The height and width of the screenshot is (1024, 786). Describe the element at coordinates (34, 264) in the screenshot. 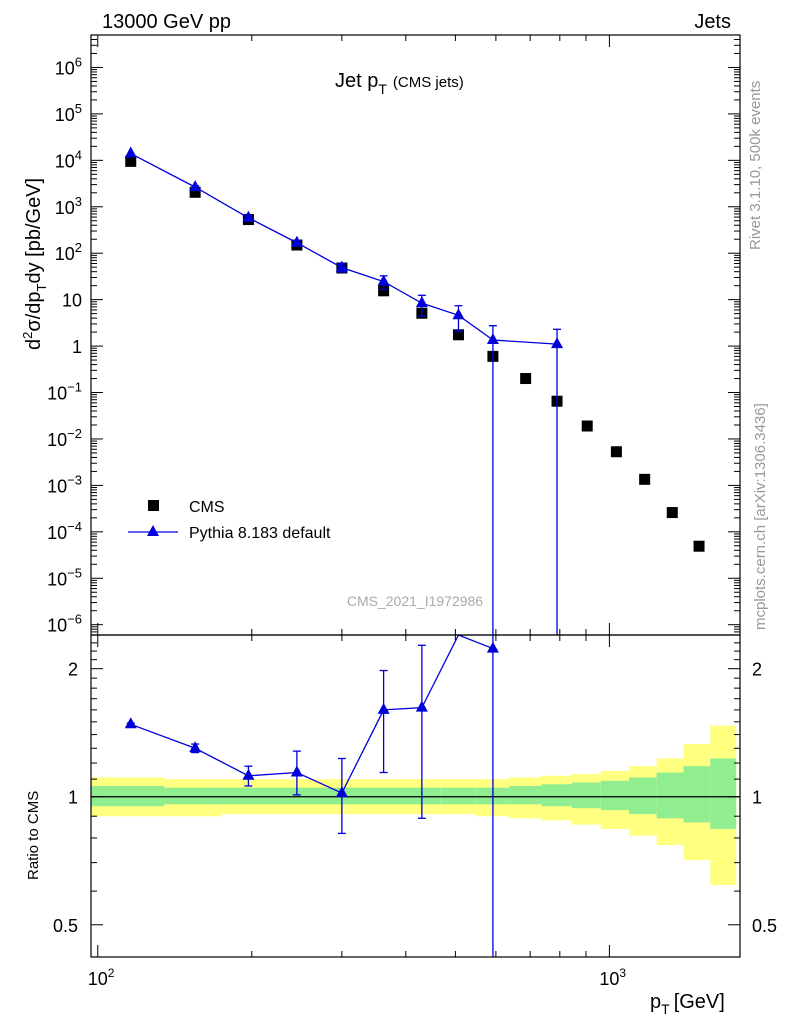

I see `y-axis-label: d2σ/dpTdy [pb/GeV]` at that location.